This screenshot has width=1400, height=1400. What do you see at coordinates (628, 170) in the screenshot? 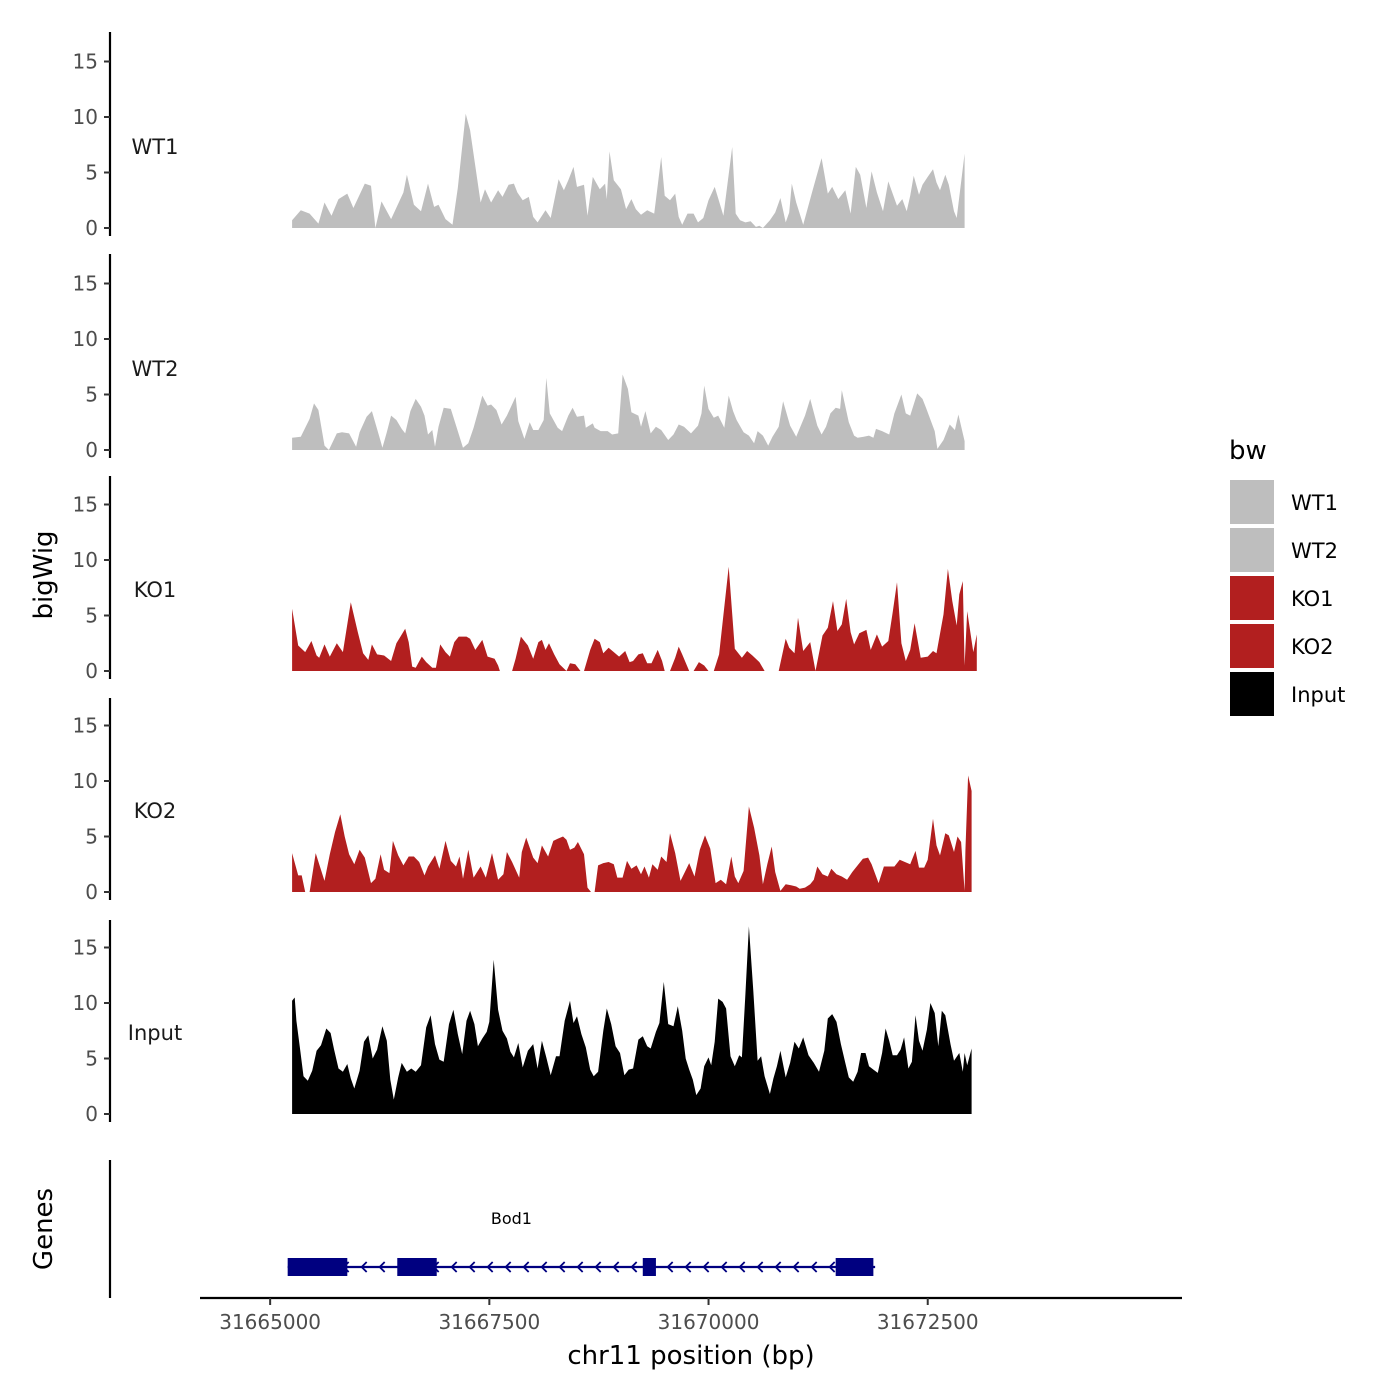
I see `area-wt1` at bounding box center [628, 170].